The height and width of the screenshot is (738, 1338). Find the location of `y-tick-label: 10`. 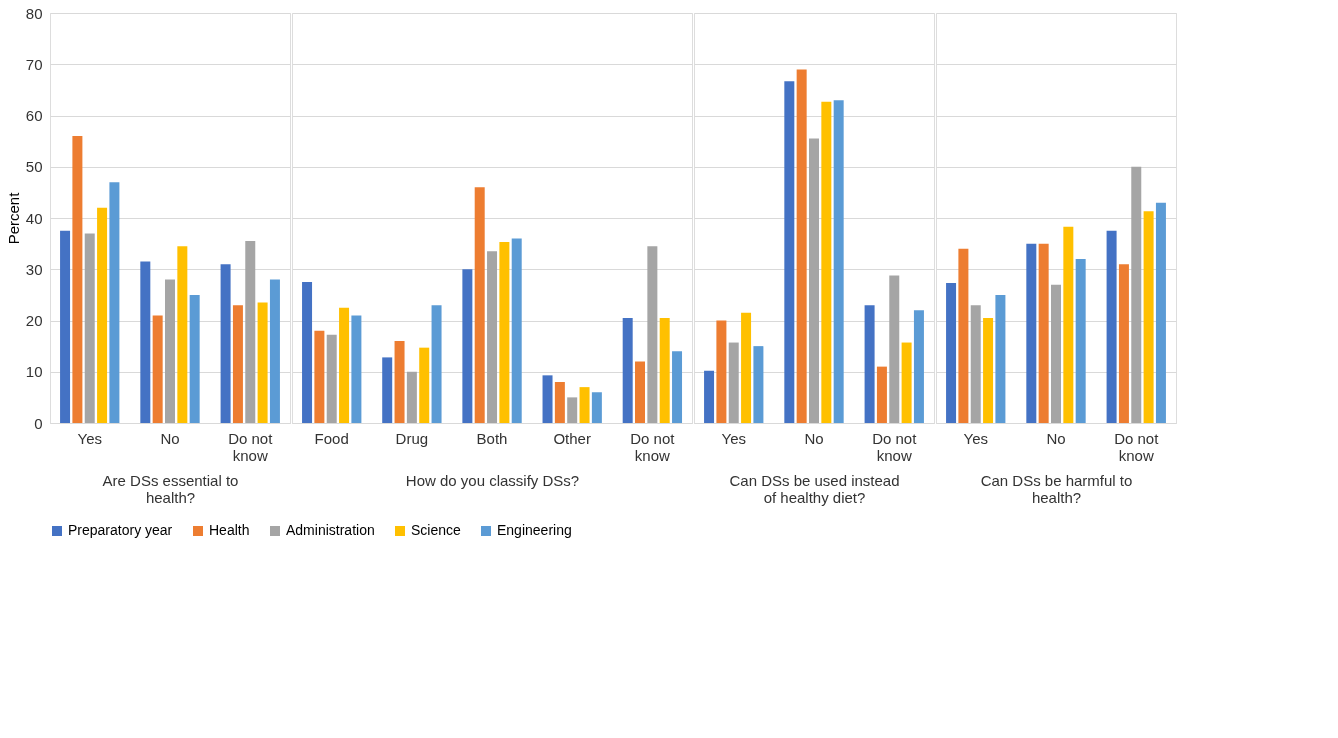

y-tick-label: 10 is located at coordinates (34, 372).